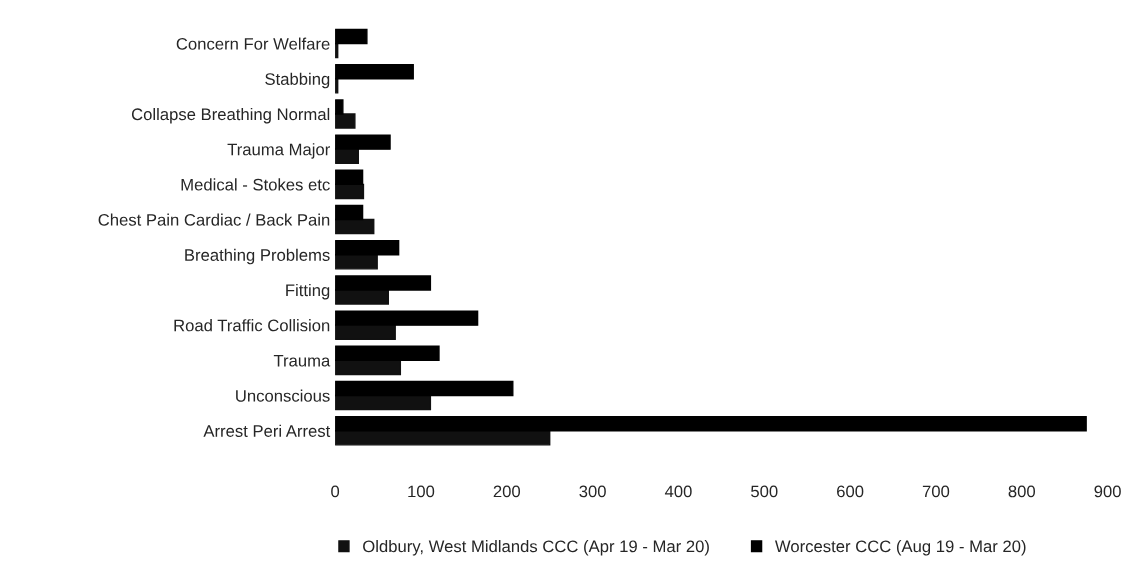 The height and width of the screenshot is (582, 1136). Describe the element at coordinates (283, 395) in the screenshot. I see `y-tick-label: Unconscious` at that location.